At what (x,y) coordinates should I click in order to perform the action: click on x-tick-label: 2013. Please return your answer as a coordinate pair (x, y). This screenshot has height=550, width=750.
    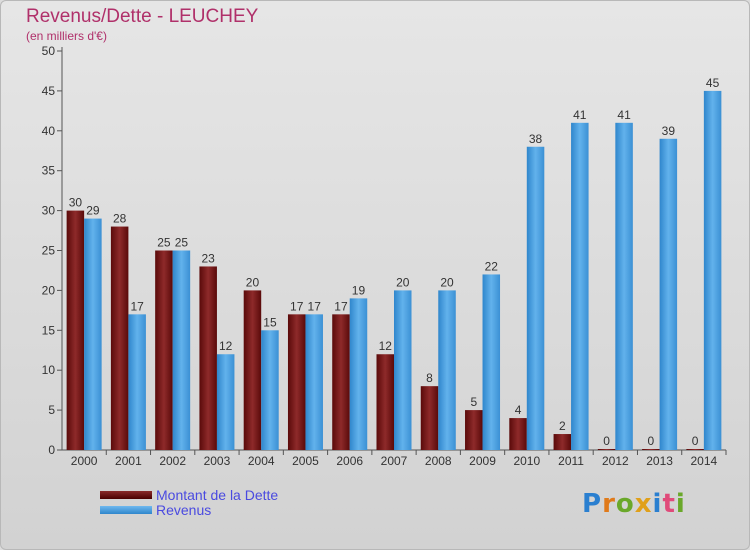
    Looking at the image, I should click on (659, 461).